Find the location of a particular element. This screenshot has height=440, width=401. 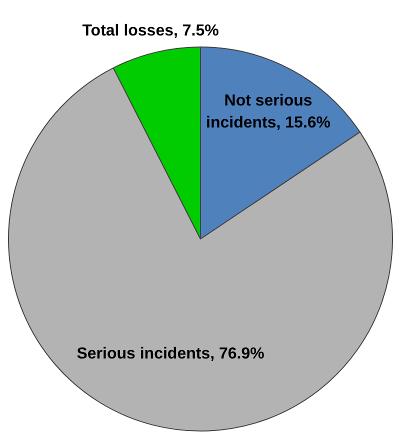

slice-label: Not serious incidents, 15.6% is located at coordinates (268, 112).